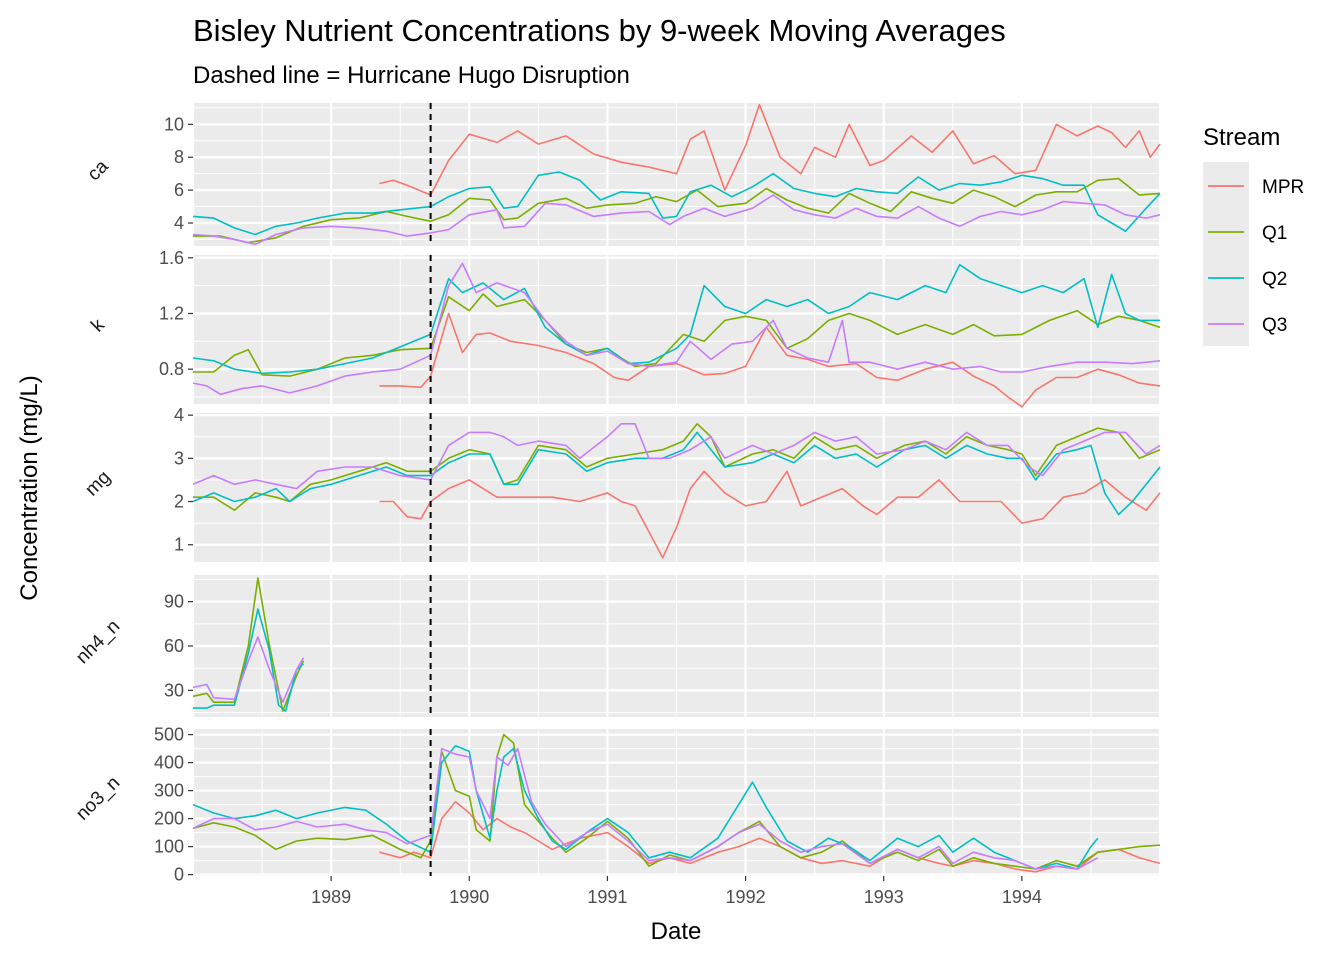 This screenshot has height=960, width=1344. What do you see at coordinates (1247, 325) in the screenshot?
I see `legend-item-q3: Q3` at bounding box center [1247, 325].